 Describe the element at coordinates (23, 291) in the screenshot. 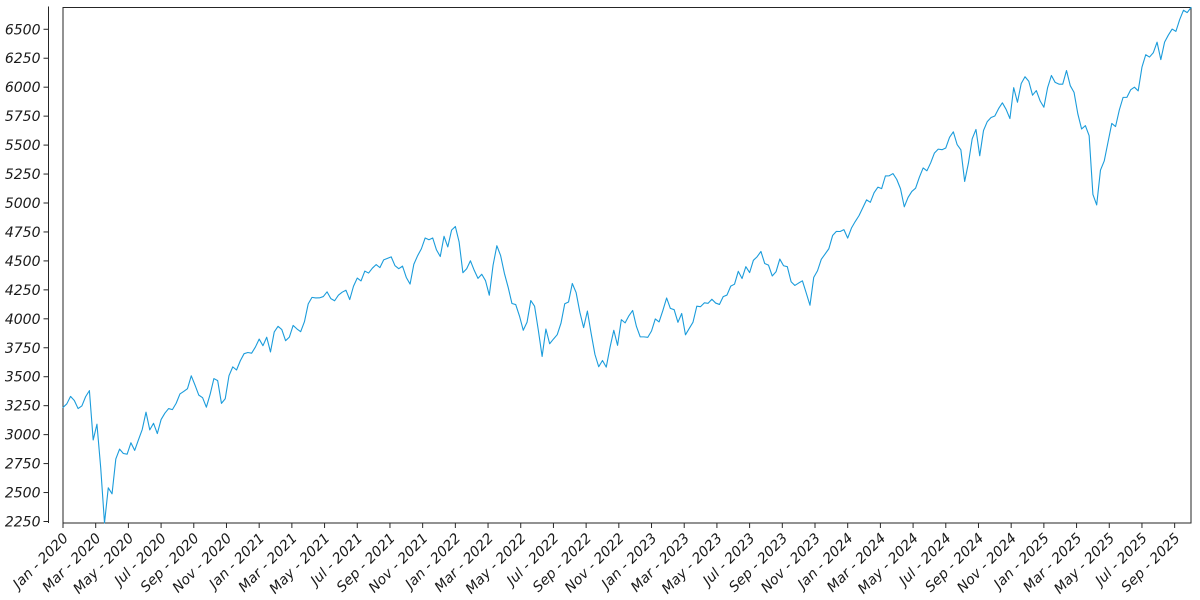

I see `y-tick-label: 4250` at that location.